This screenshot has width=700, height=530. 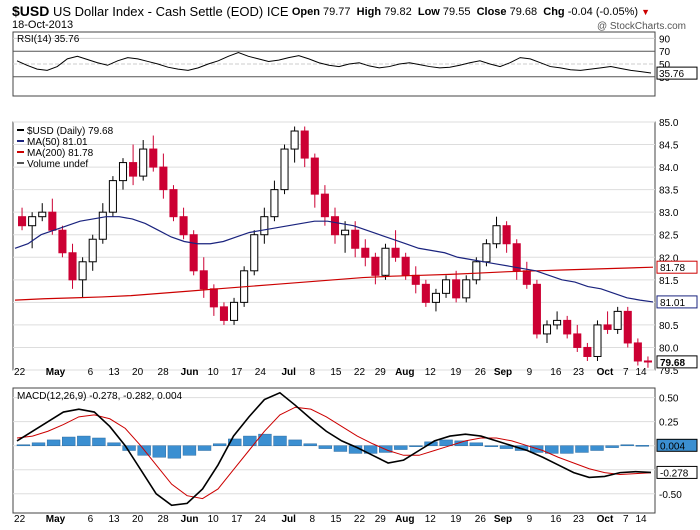 What do you see at coordinates (523, 12) in the screenshot?
I see `close-value: 79.68` at bounding box center [523, 12].